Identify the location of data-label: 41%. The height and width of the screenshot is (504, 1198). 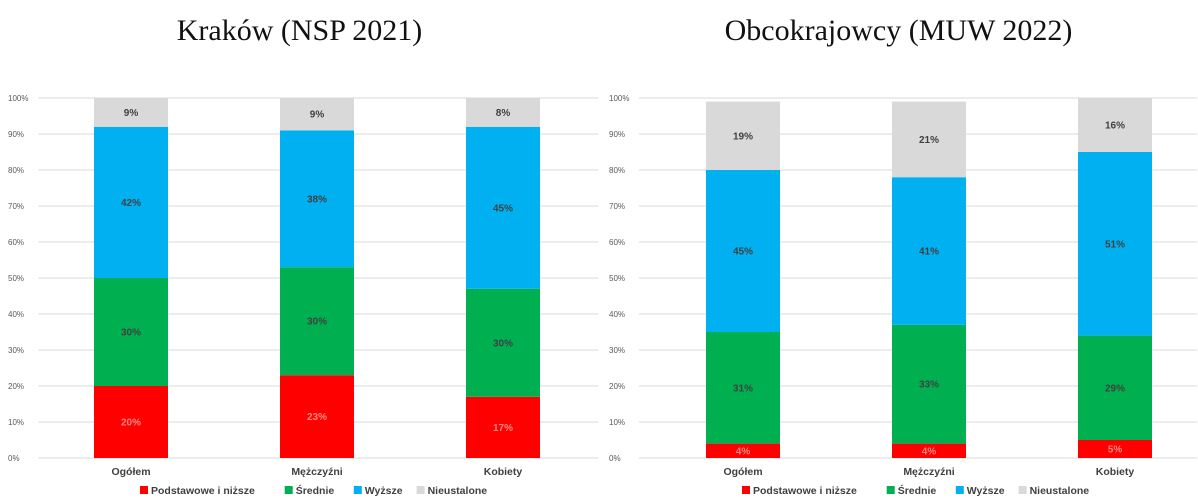
(929, 252).